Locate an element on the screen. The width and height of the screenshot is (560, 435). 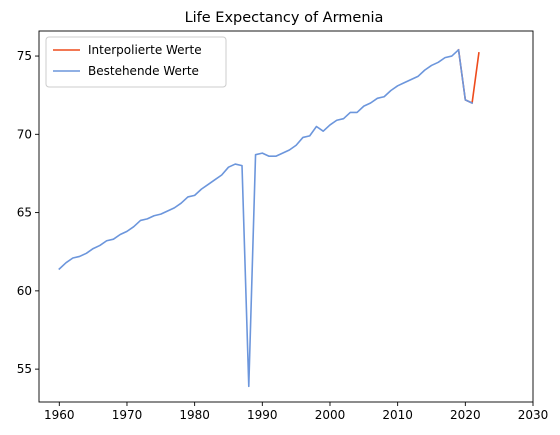
x-tick-label: 1960 is located at coordinates (59, 415).